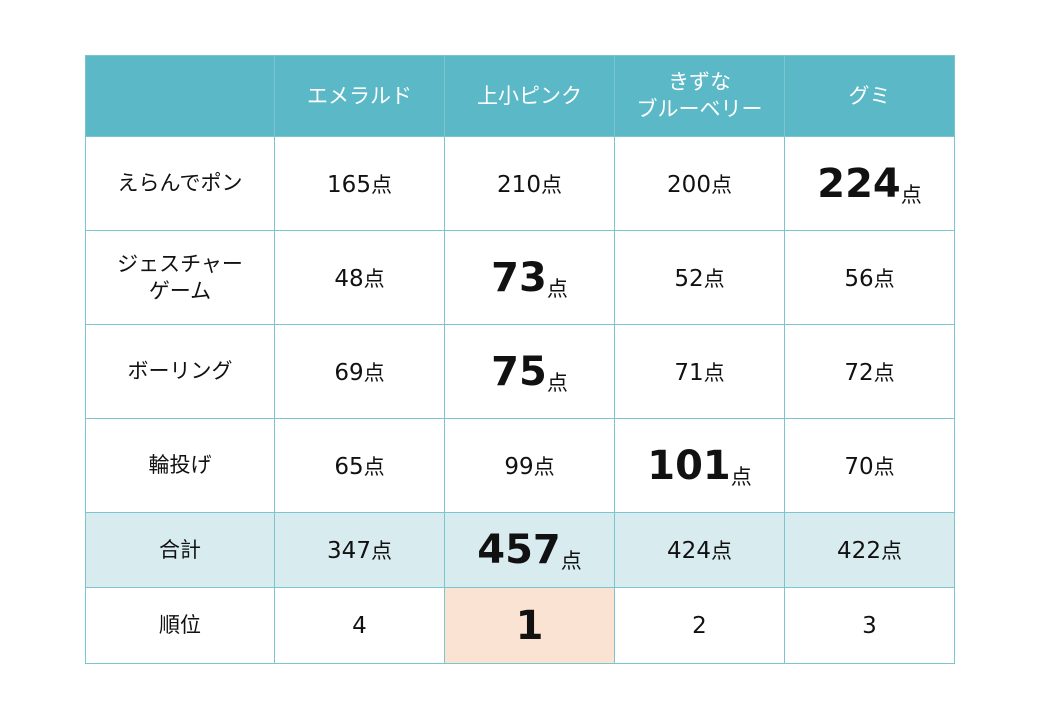 Image resolution: width=1040 pixels, height=720 pixels. I want to click on score-cell: 65点, so click(359, 465).